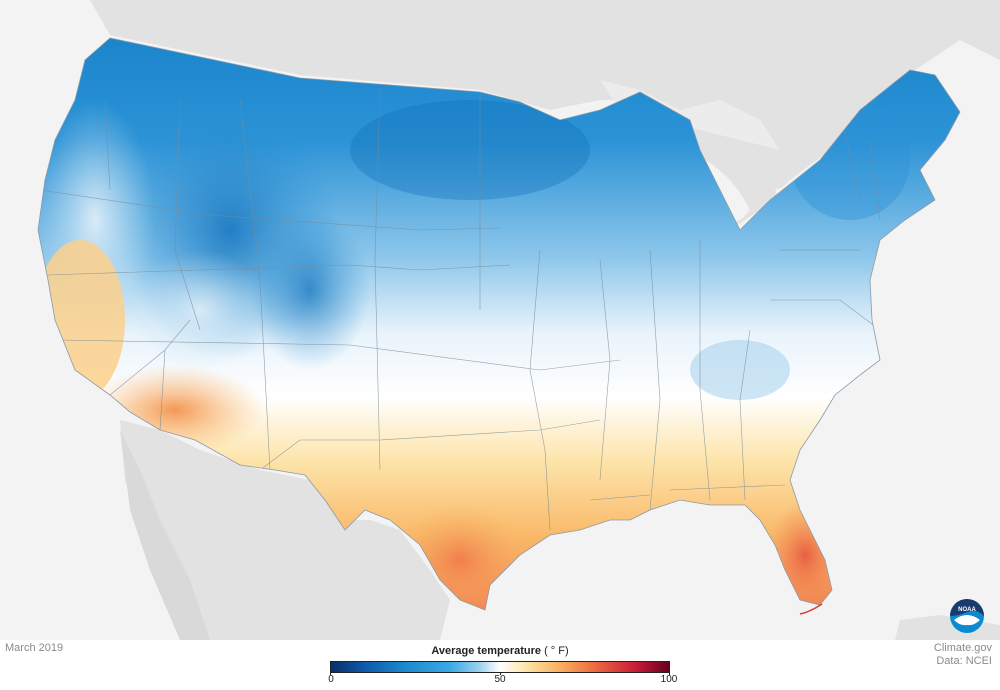  Describe the element at coordinates (486, 651) in the screenshot. I see `legend-title-text: Average temperature` at that location.